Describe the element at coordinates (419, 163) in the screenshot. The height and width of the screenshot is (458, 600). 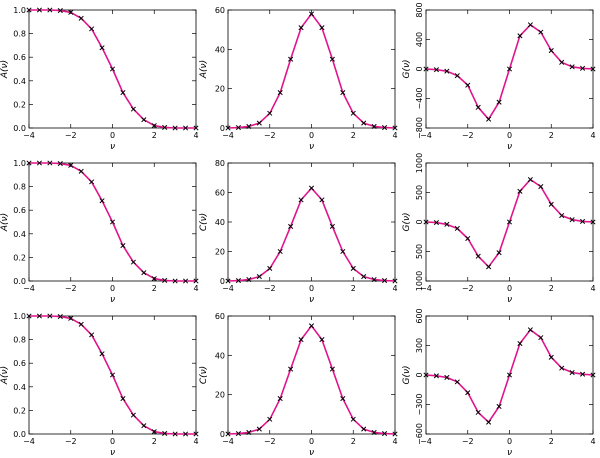
I see `y-tick-label: 1000` at that location.